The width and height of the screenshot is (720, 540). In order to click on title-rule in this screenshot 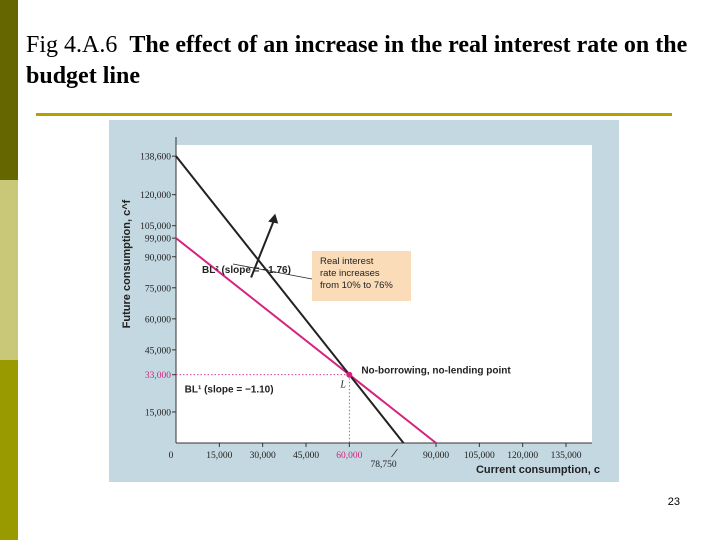, I will do `click(354, 114)`.